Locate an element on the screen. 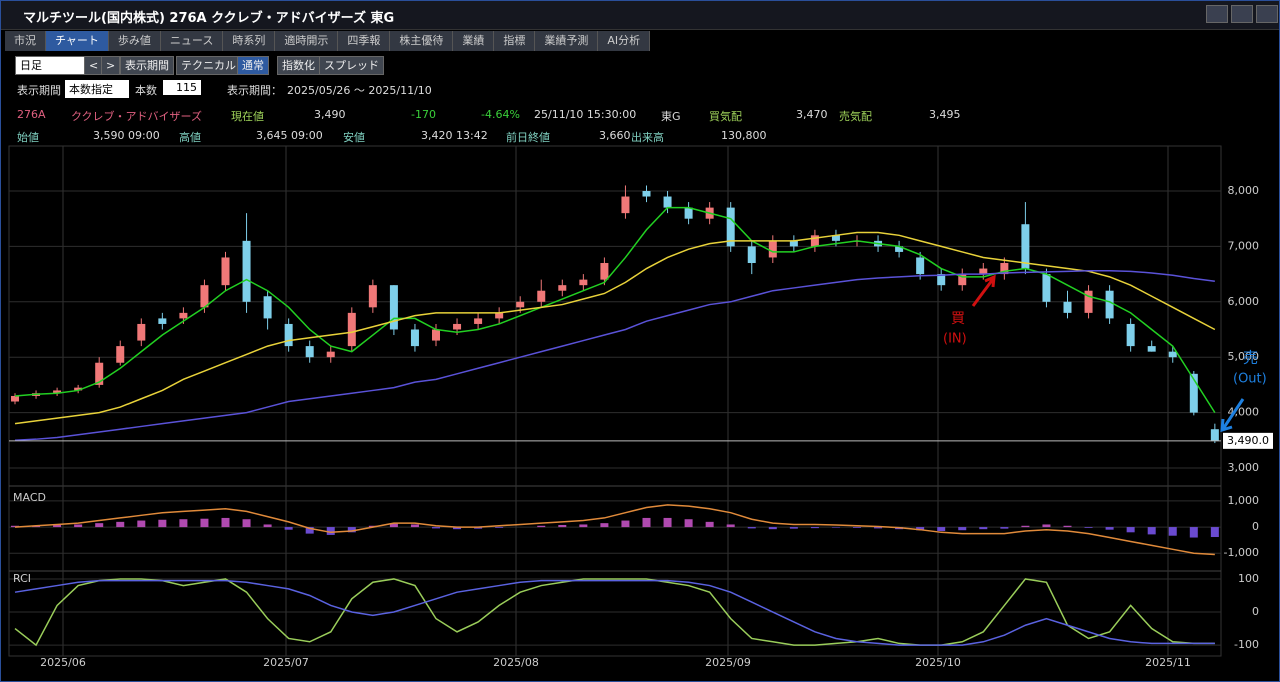 Image resolution: width=1280 pixels, height=682 pixels. prev-button: < is located at coordinates (94, 65).